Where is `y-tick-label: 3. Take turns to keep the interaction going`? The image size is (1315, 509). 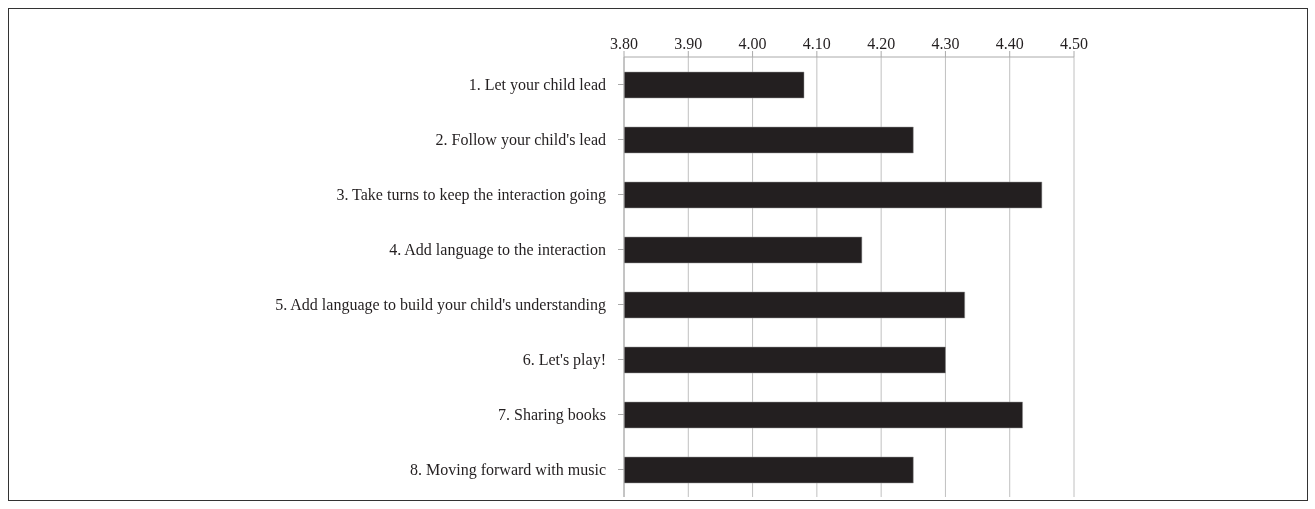 y-tick-label: 3. Take turns to keep the interaction going is located at coordinates (471, 195).